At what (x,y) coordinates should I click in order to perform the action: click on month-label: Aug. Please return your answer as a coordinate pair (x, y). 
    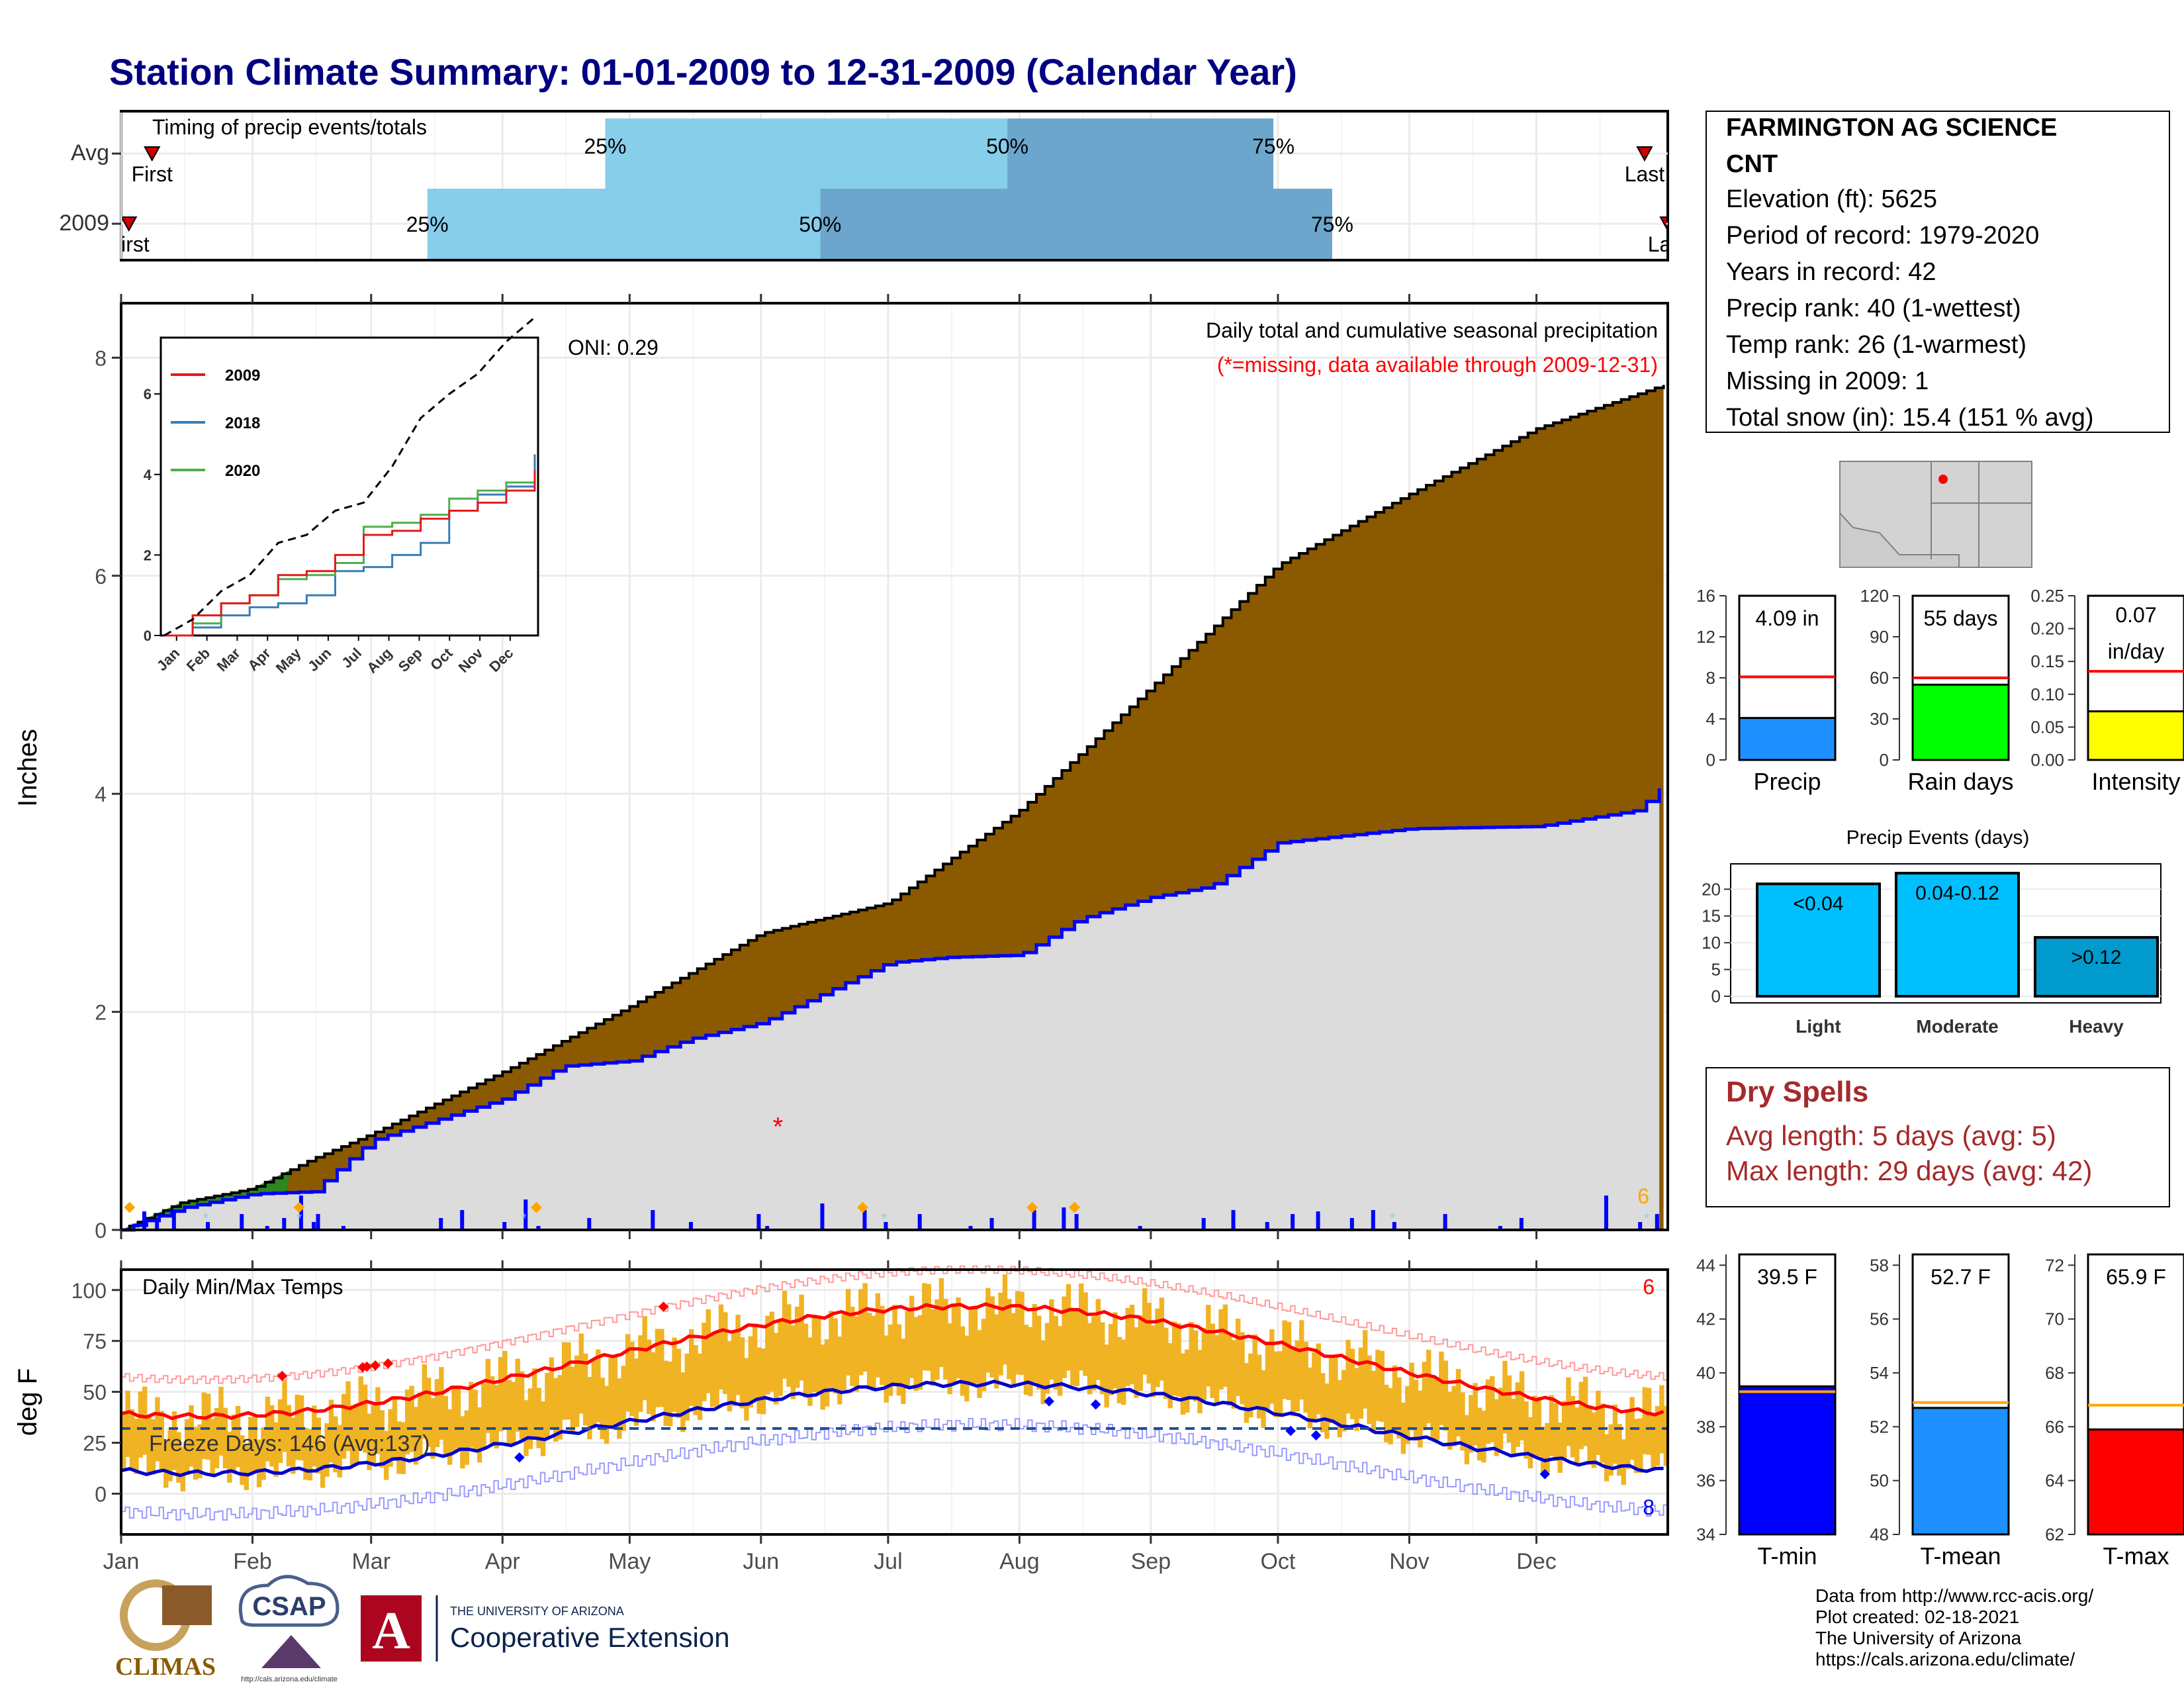
    Looking at the image, I should click on (1020, 1561).